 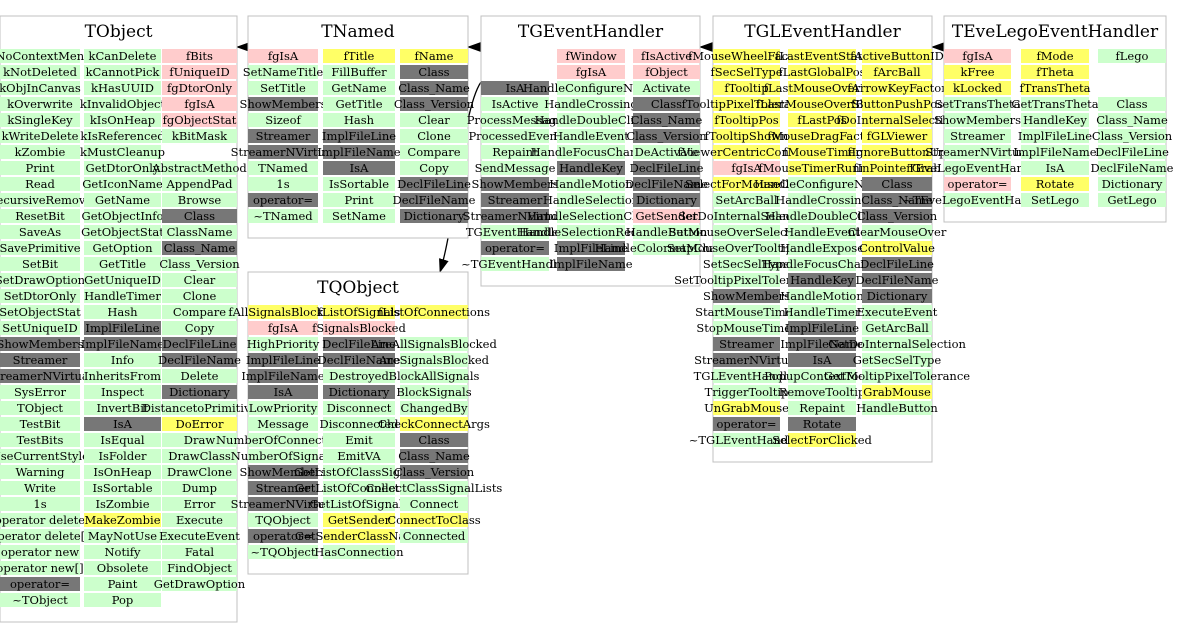 I want to click on member-label: Class_Name, so click(x=434, y=88).